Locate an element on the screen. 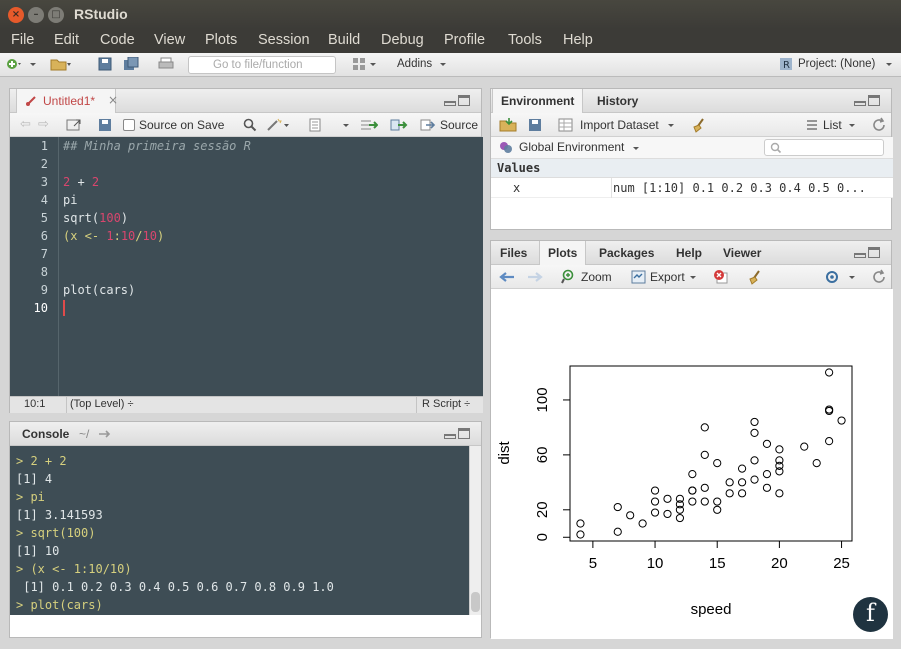 This screenshot has width=901, height=649. export-icon is located at coordinates (639, 277).